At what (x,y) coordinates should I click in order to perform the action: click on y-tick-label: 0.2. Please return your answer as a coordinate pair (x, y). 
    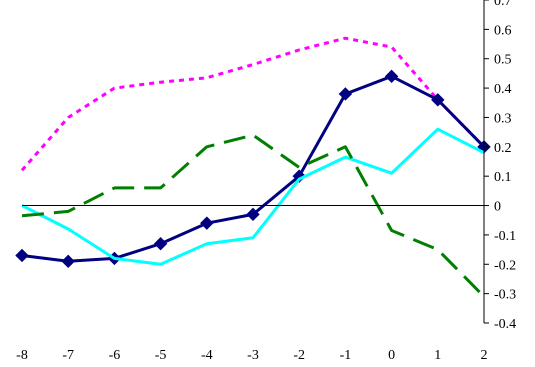
    Looking at the image, I should click on (503, 148).